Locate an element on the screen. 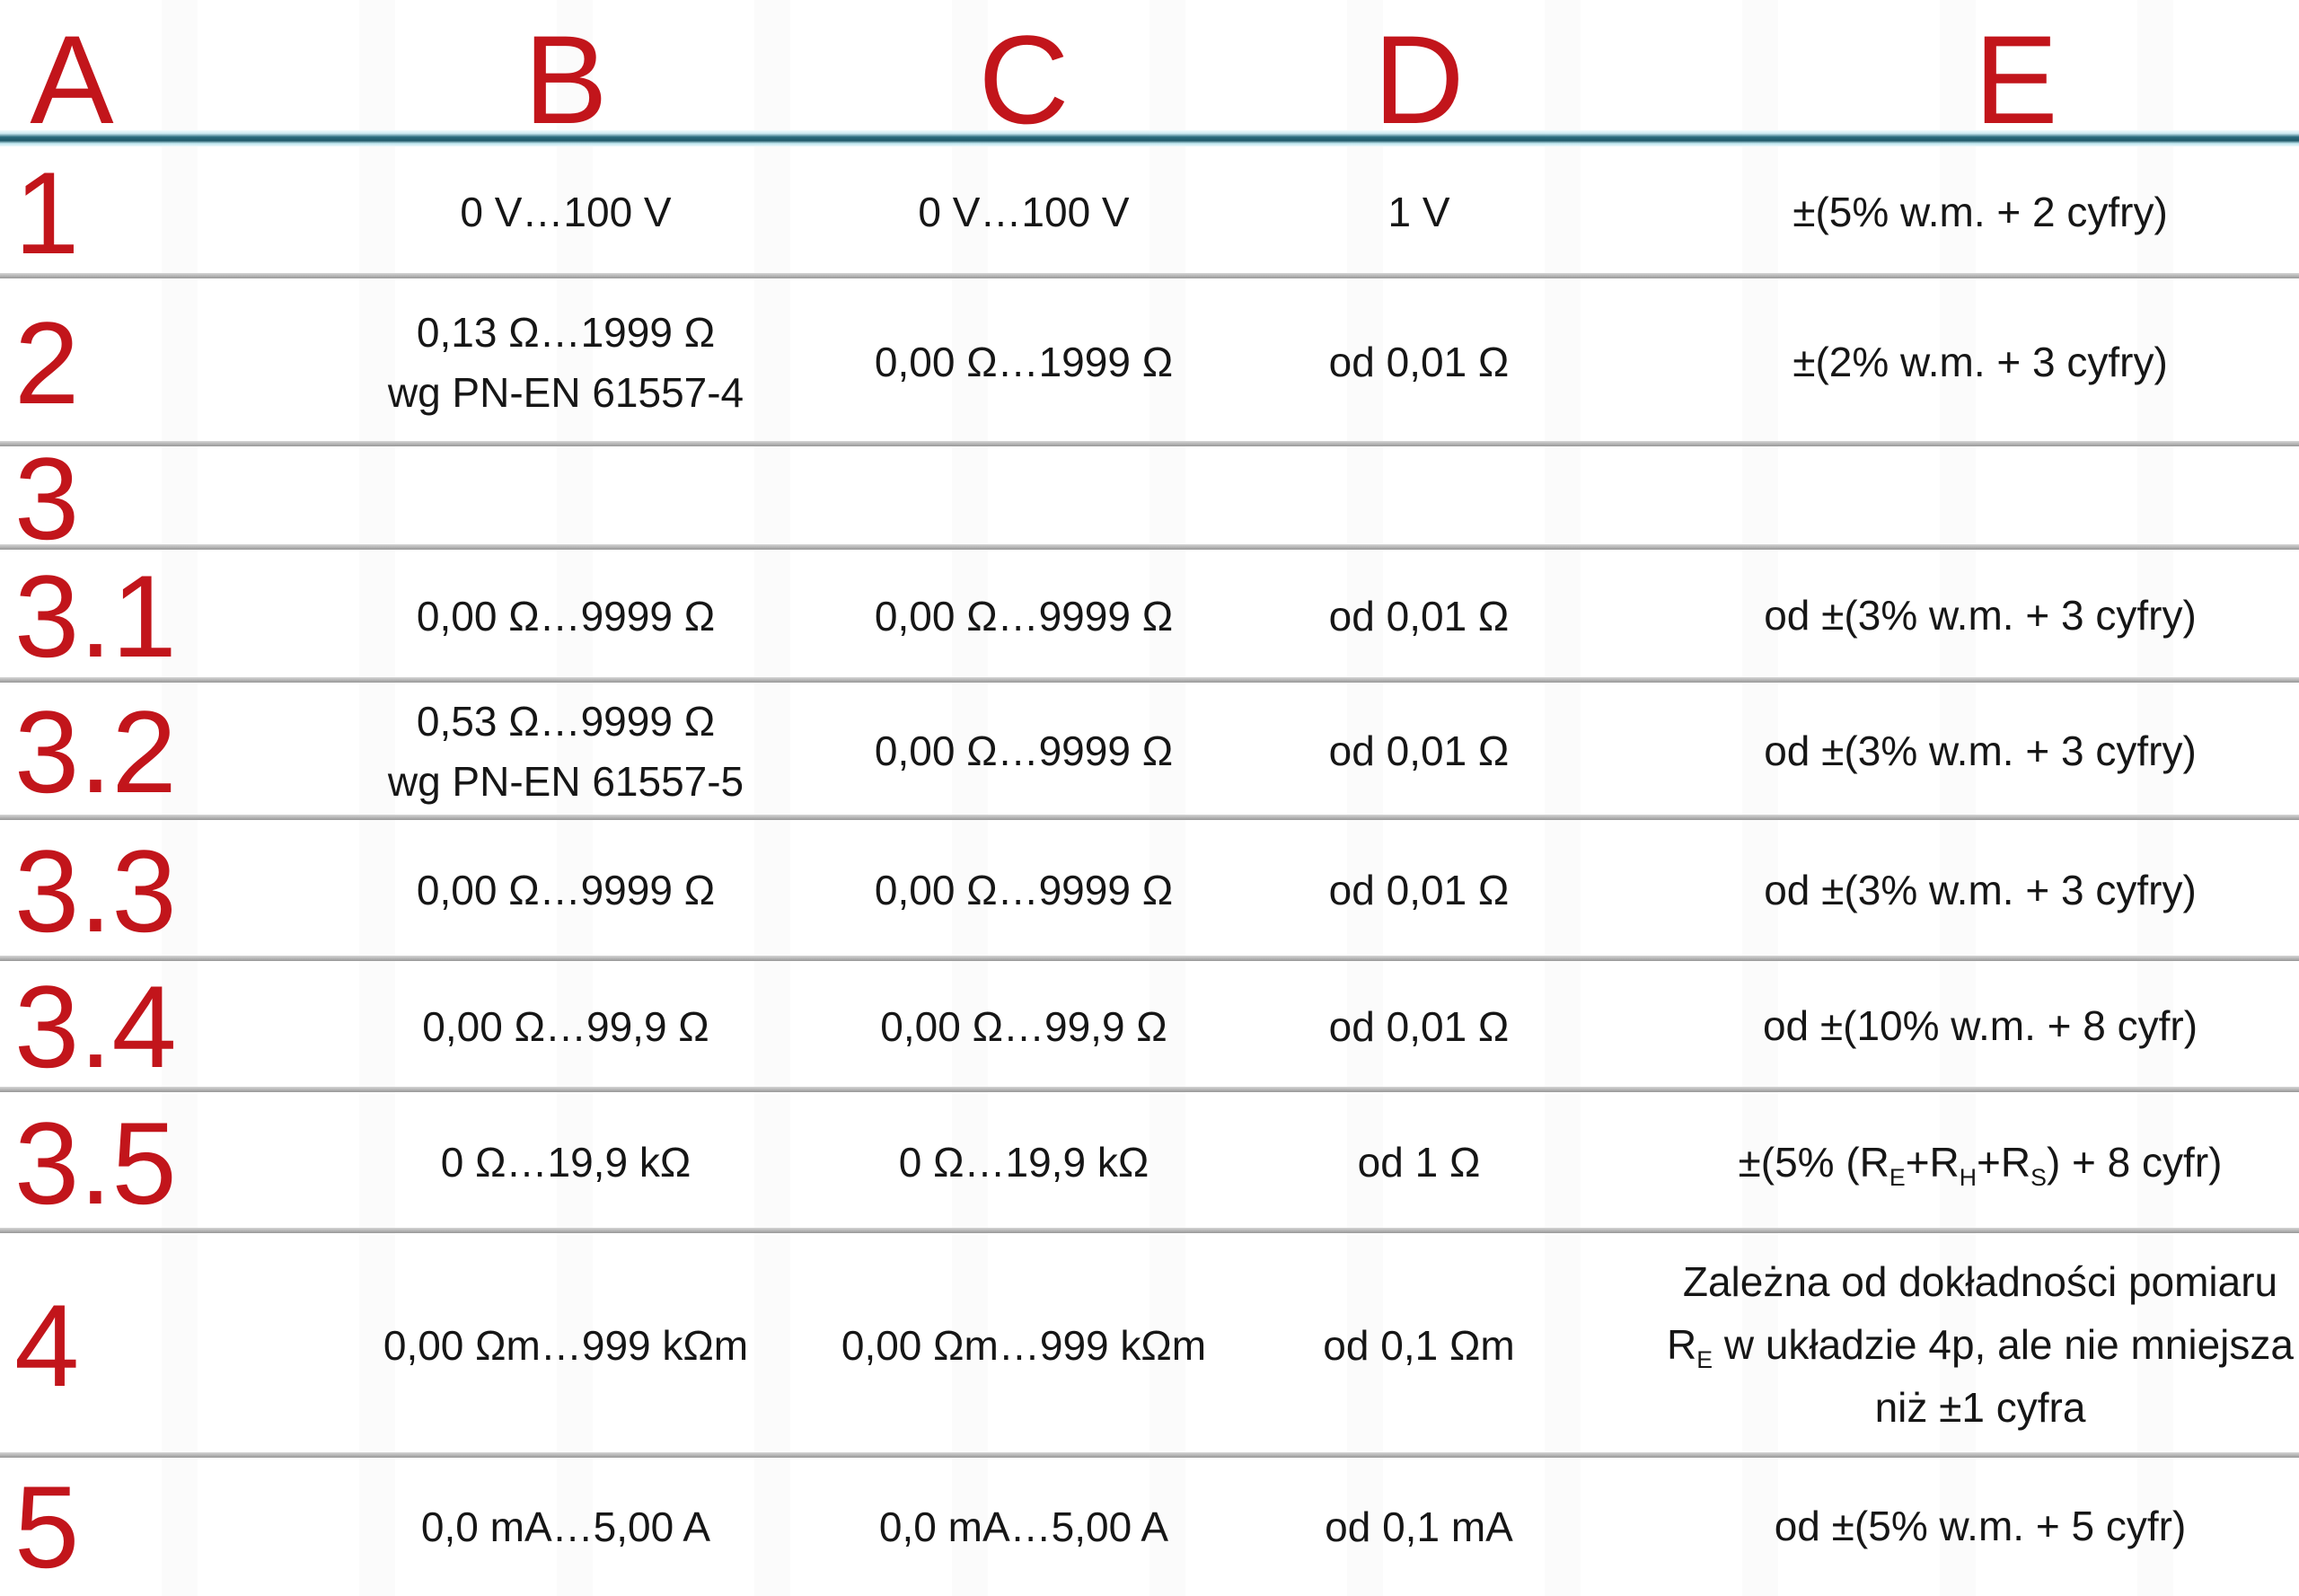 The width and height of the screenshot is (2299, 1596). cell-line: niż ±1 cyfra is located at coordinates (1980, 1407).